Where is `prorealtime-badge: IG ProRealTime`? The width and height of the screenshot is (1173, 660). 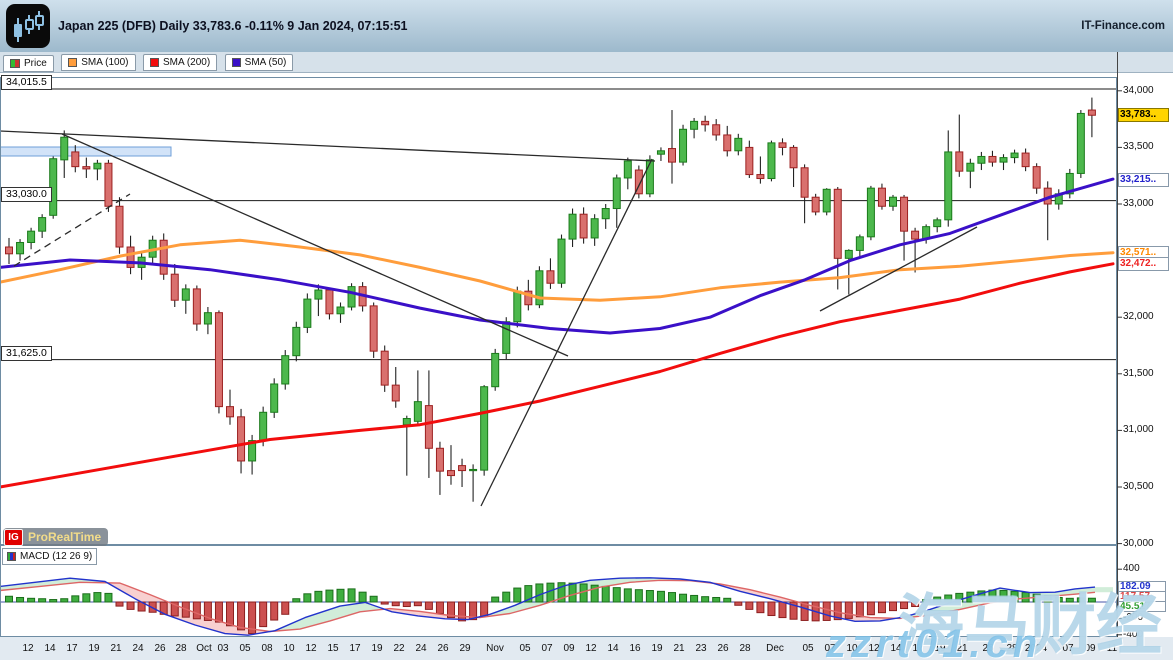 prorealtime-badge: IG ProRealTime is located at coordinates (56, 537).